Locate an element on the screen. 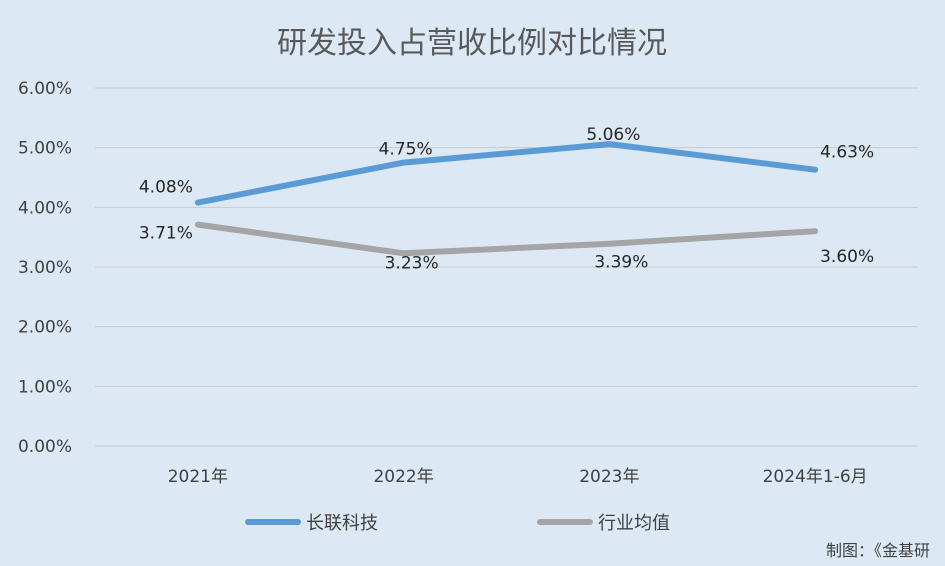  y-tick-label: 2.00% is located at coordinates (45, 328).